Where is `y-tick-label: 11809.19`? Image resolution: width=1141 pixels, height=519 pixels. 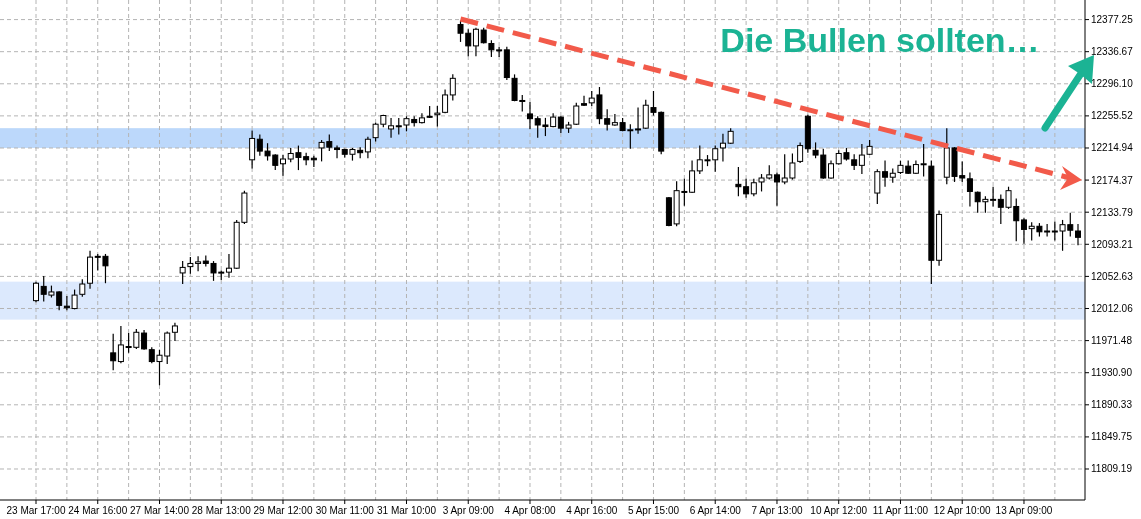
y-tick-label: 11809.19 is located at coordinates (1112, 469).